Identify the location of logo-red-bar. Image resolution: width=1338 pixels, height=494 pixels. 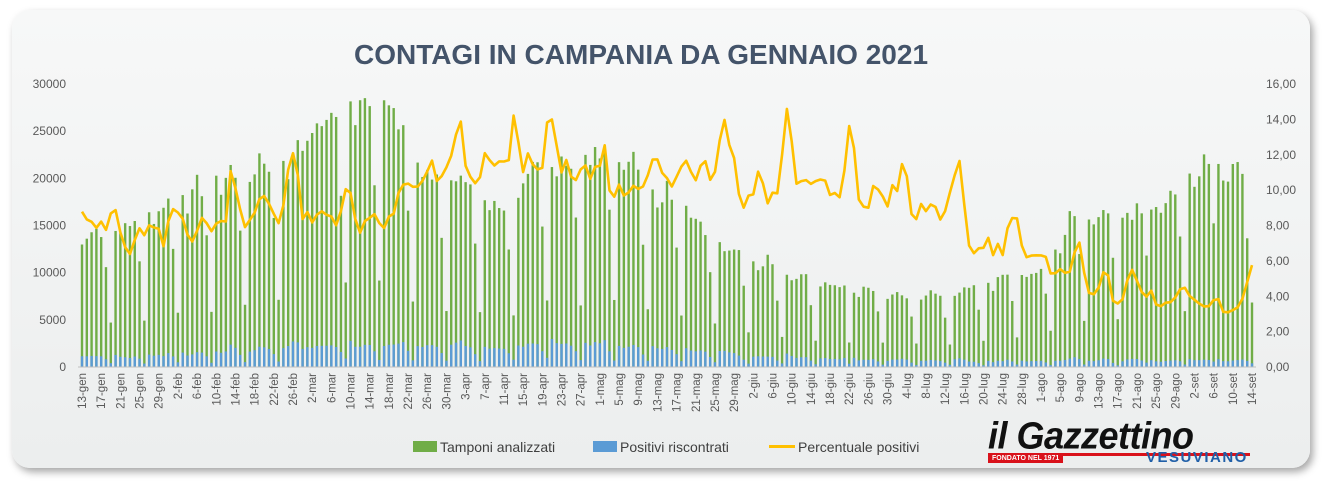
(1119, 454).